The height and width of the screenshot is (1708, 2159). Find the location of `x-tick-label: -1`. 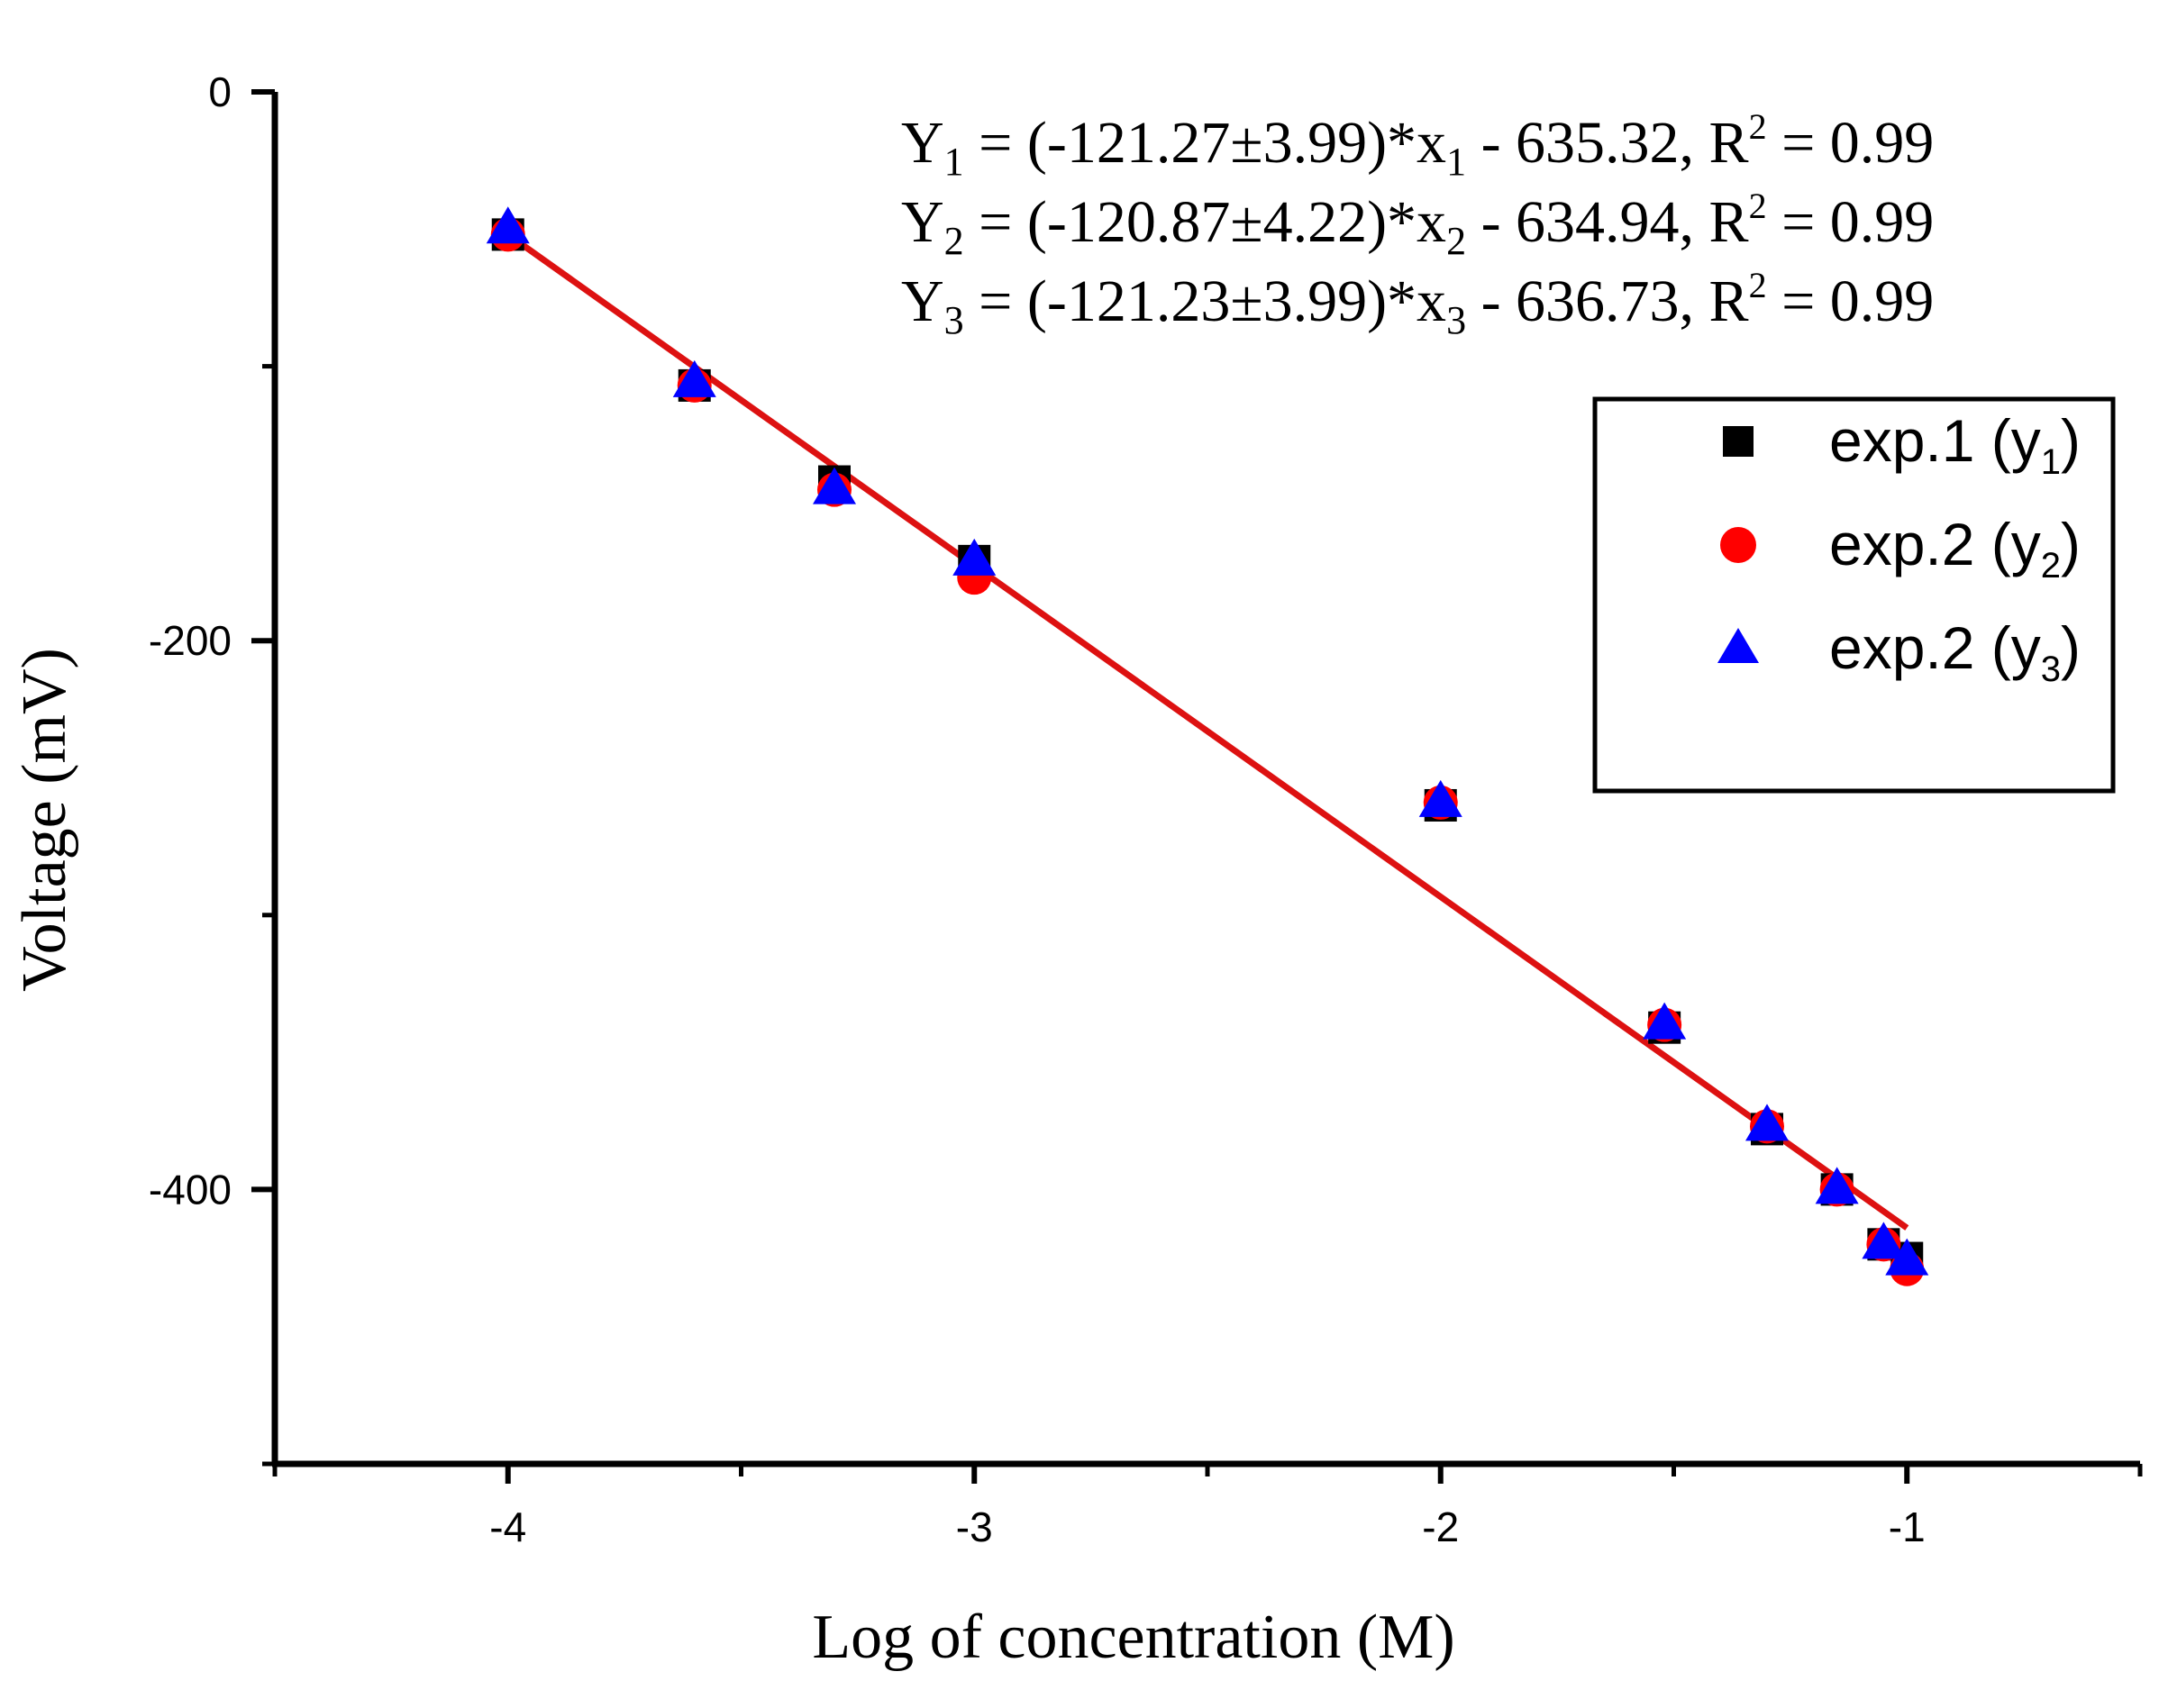

x-tick-label: -1 is located at coordinates (1907, 1527).